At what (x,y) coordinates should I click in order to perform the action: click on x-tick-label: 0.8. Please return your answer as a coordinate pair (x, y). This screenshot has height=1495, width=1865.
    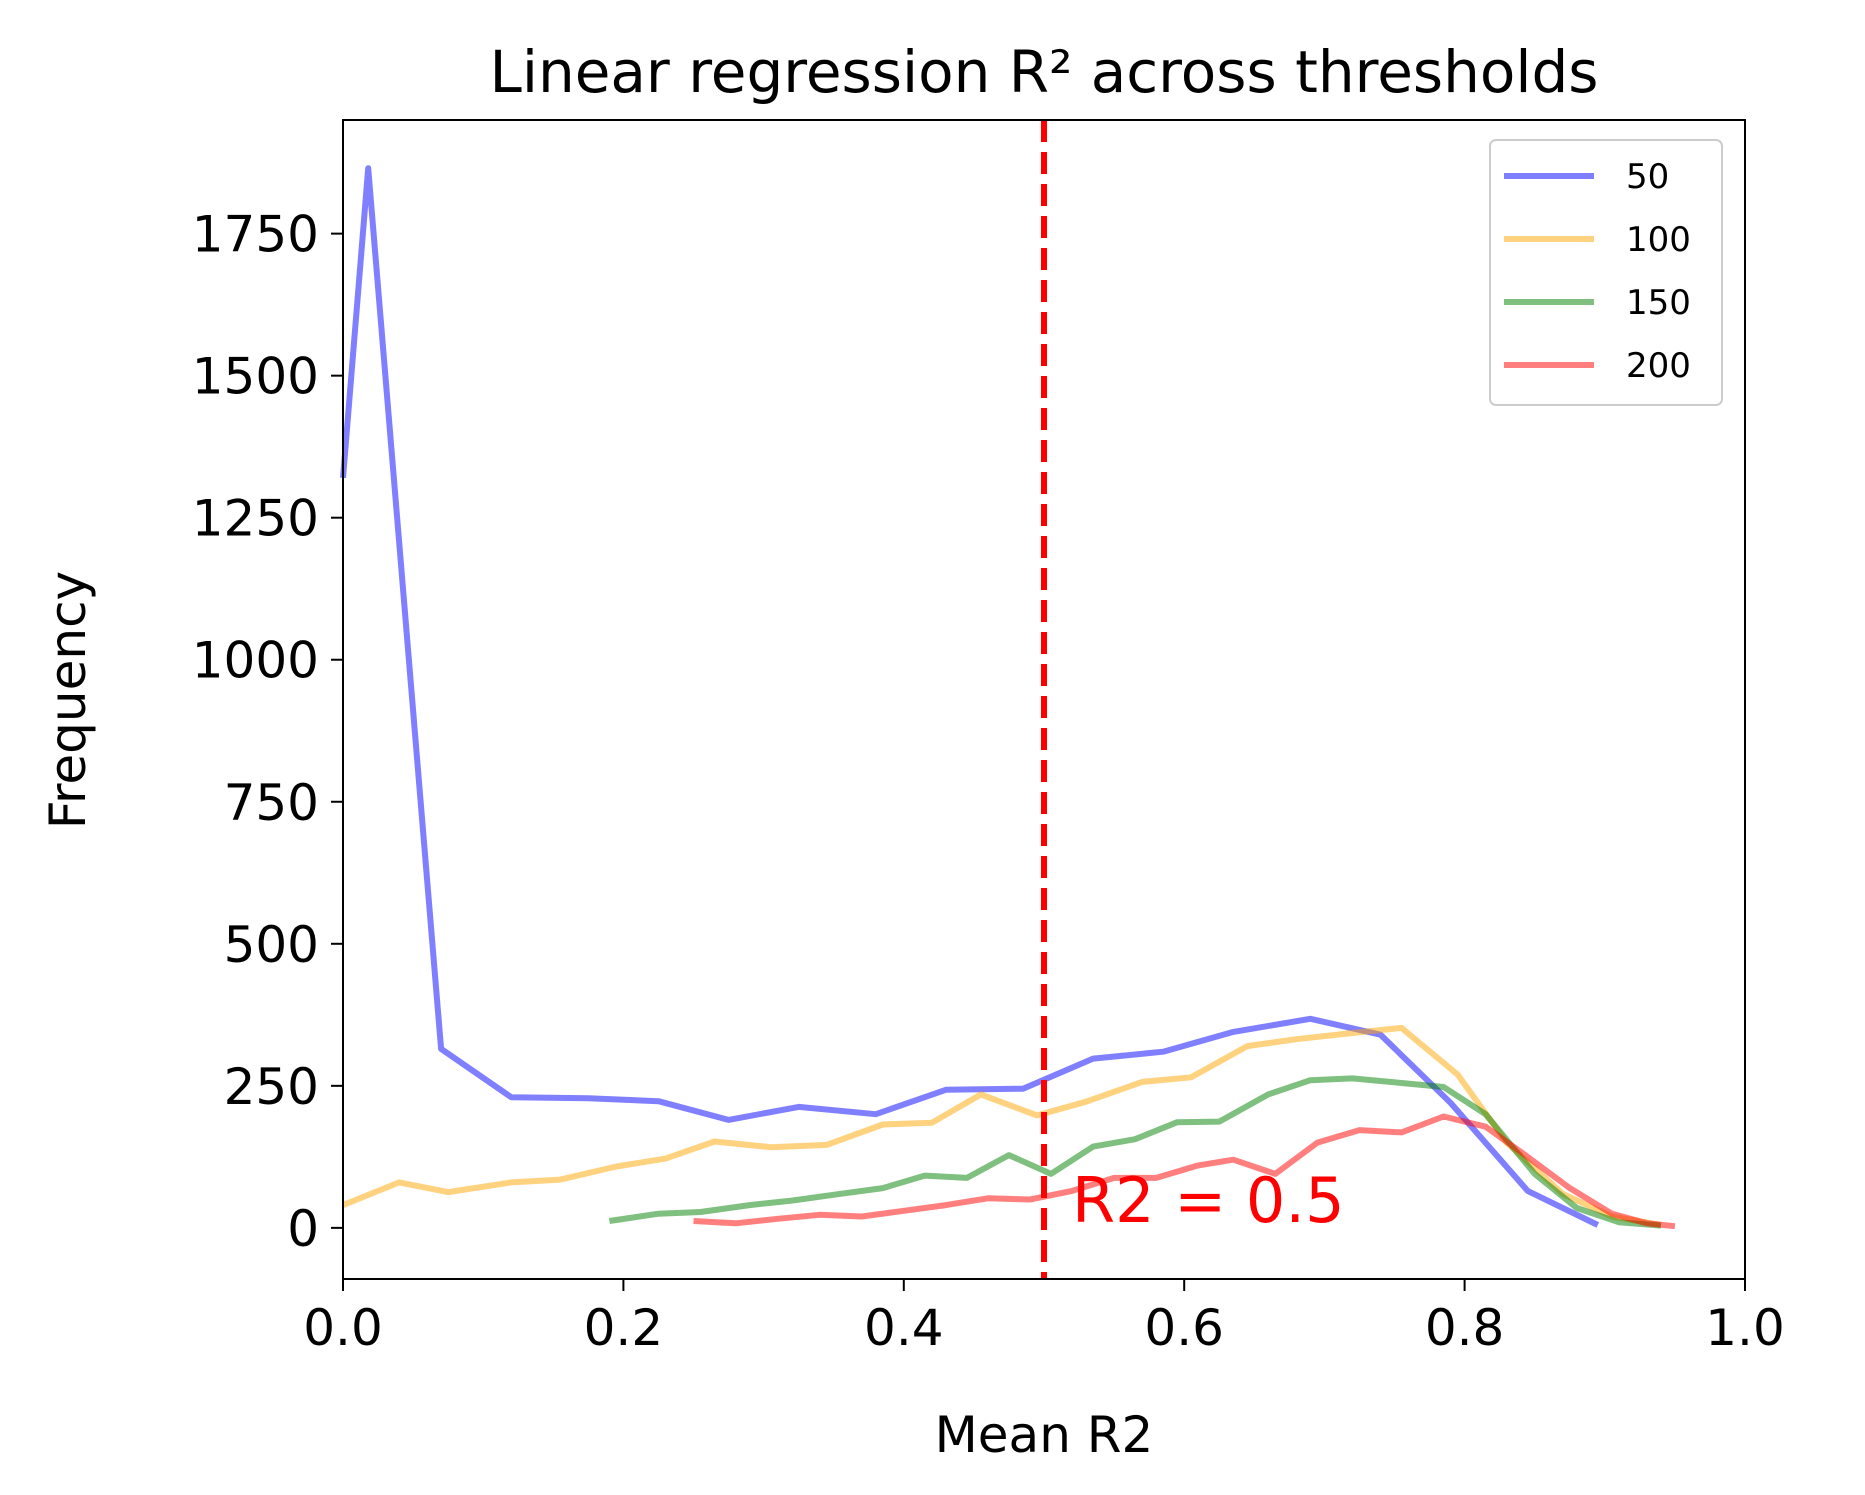
    Looking at the image, I should click on (1465, 1328).